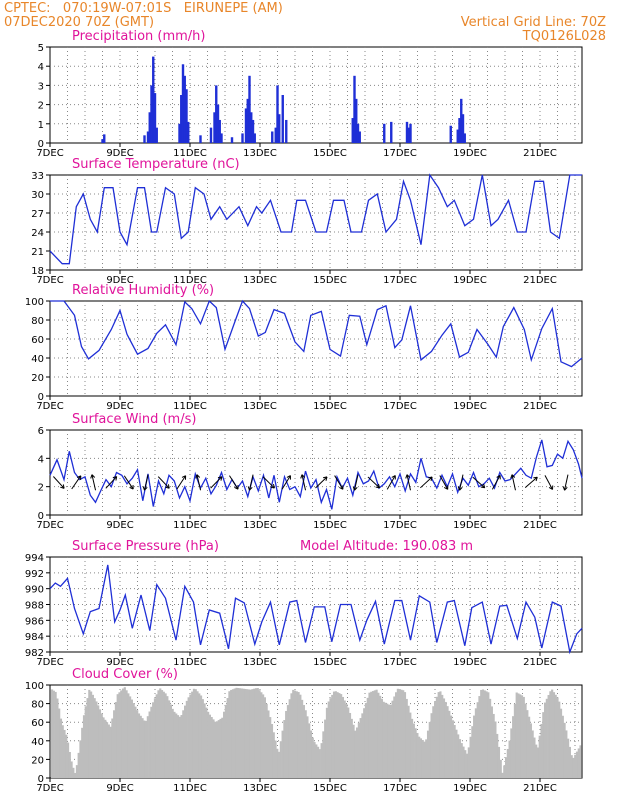  What do you see at coordinates (533, 22) in the screenshot?
I see `vertical-grid-line-label: Vertical Grid Line: 70Z` at bounding box center [533, 22].